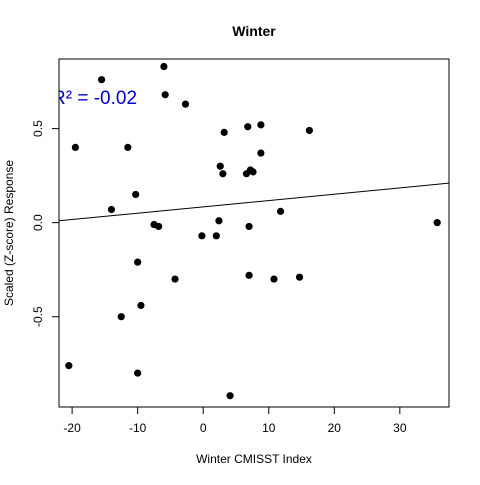  I want to click on x-tick-label: 30, so click(400, 428).